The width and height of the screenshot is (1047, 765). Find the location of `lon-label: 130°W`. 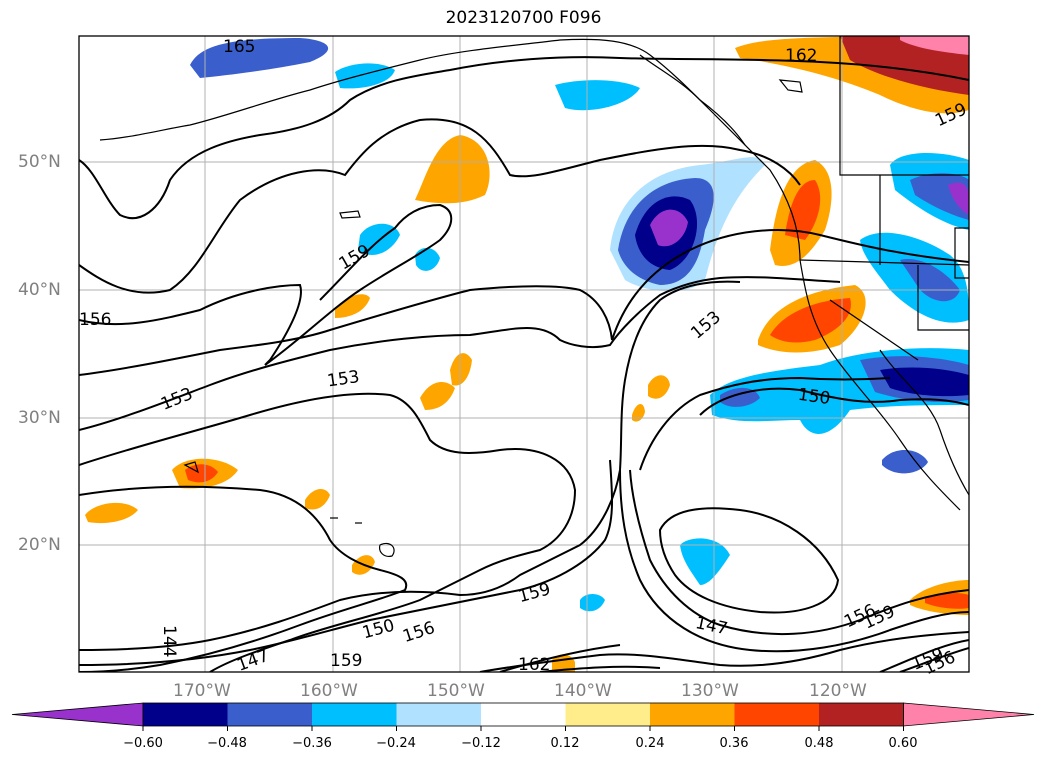

lon-label: 130°W is located at coordinates (710, 691).